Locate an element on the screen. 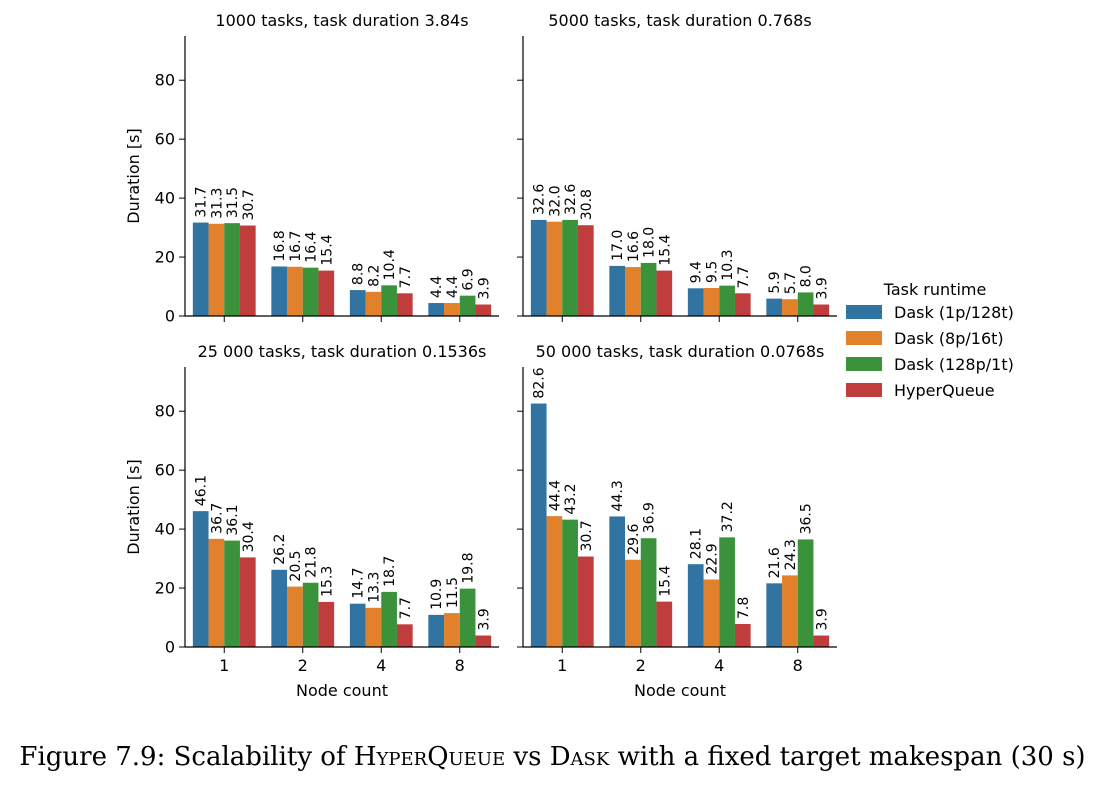  data-label: 18.0 is located at coordinates (650, 242).